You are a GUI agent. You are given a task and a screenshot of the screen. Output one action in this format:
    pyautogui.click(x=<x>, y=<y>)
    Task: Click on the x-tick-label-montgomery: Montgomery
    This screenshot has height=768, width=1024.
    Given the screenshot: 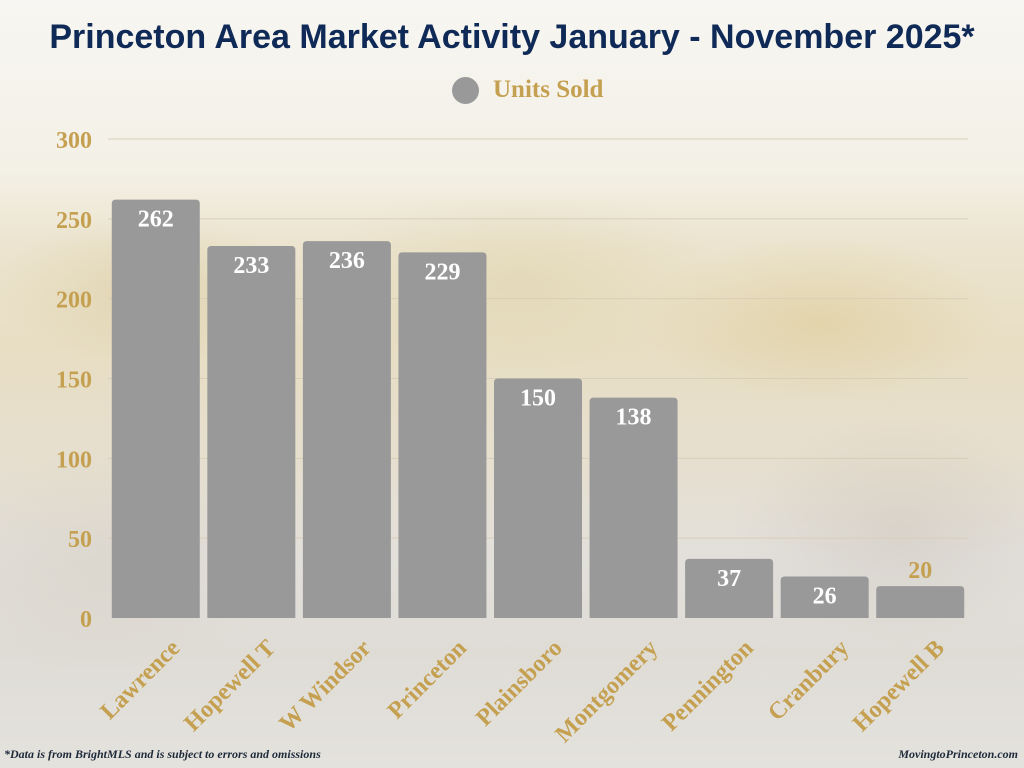 What is the action you would take?
    pyautogui.click(x=606, y=691)
    